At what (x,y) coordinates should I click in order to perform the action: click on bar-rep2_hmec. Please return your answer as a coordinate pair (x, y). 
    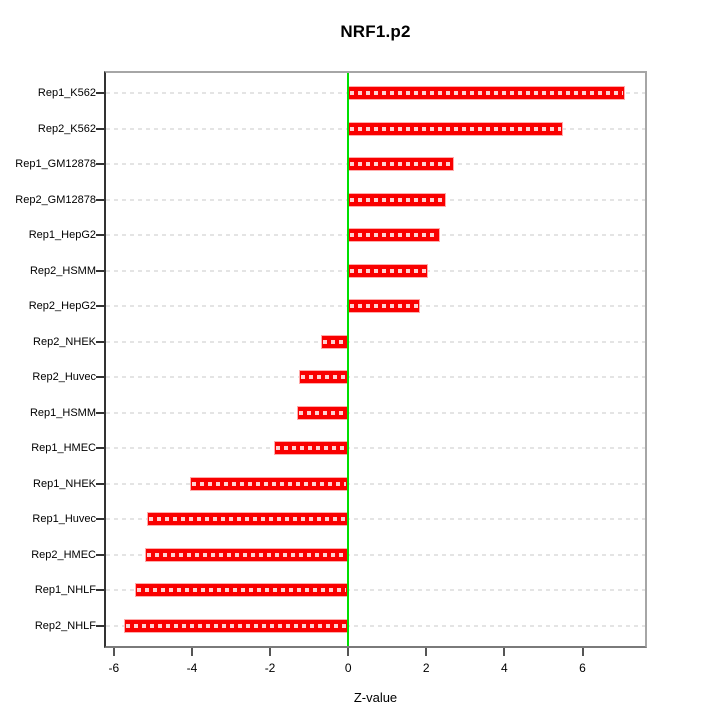
    Looking at the image, I should click on (247, 554).